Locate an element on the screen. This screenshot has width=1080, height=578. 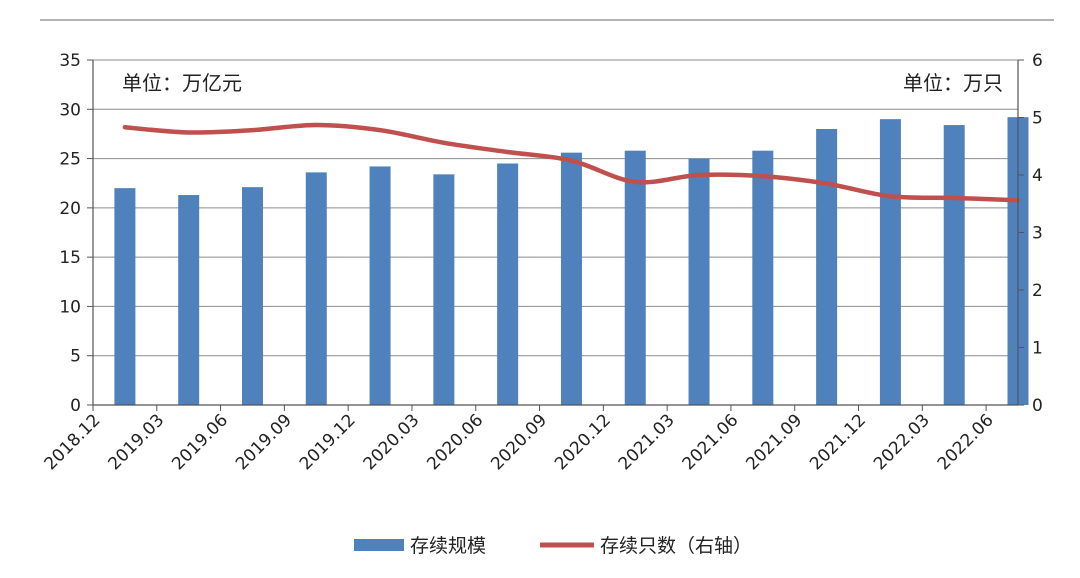
right-axis-tick-label: 5 is located at coordinates (1037, 119).